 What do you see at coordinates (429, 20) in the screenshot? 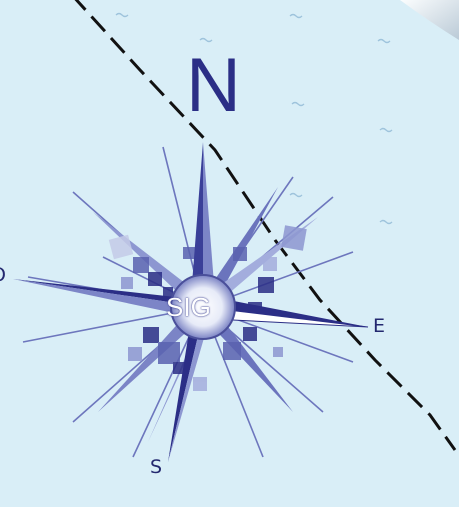
I see `corner-shading` at bounding box center [429, 20].